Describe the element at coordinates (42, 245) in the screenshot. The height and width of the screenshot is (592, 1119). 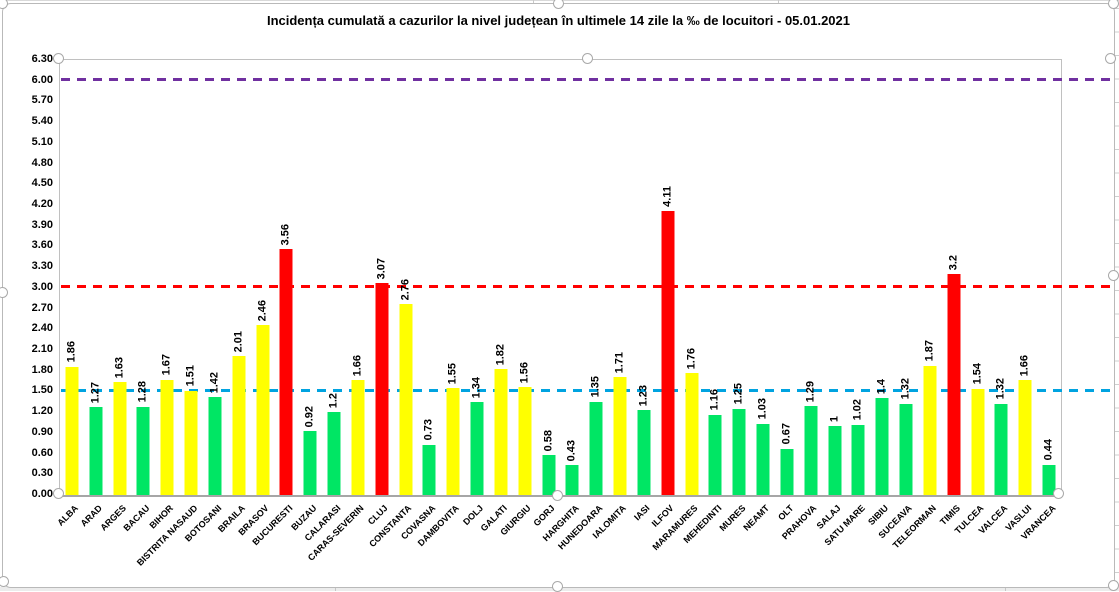
I see `y-tick-label: 3.60` at that location.